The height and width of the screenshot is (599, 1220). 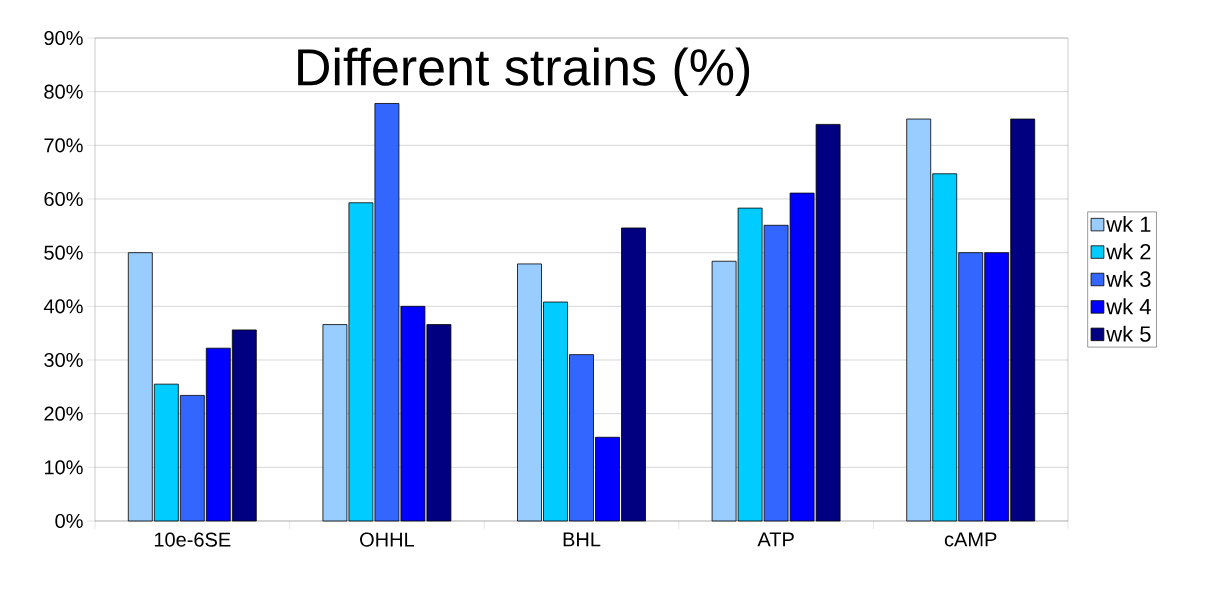 I want to click on legend-label: wk 2, so click(x=1128, y=251).